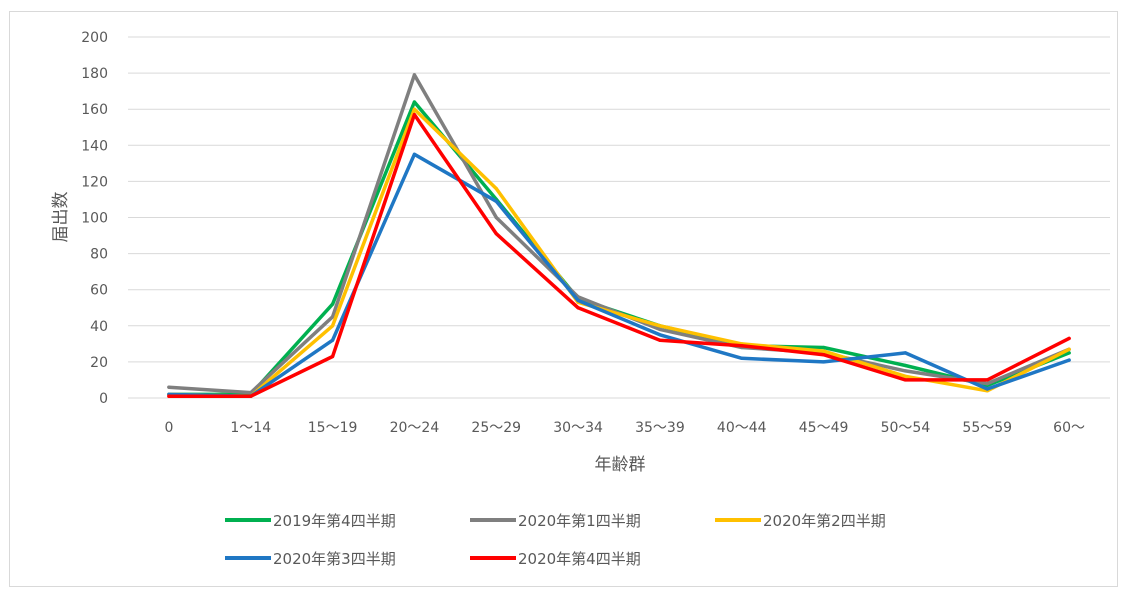  I want to click on x-tick-label: 25〜29, so click(496, 428).